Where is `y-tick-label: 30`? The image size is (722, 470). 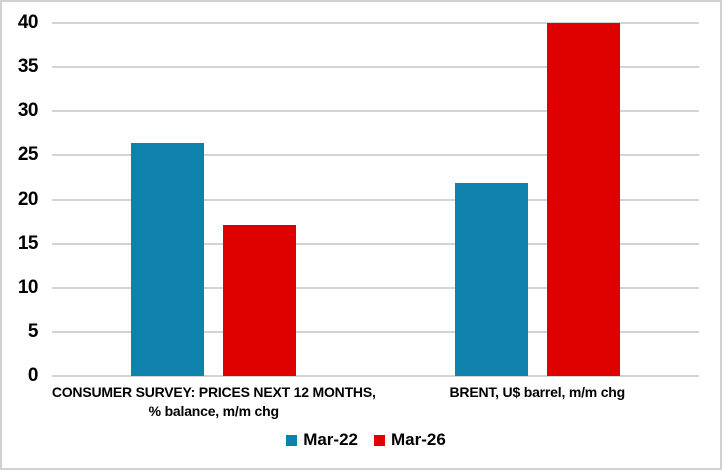 y-tick-label: 30 is located at coordinates (28, 111).